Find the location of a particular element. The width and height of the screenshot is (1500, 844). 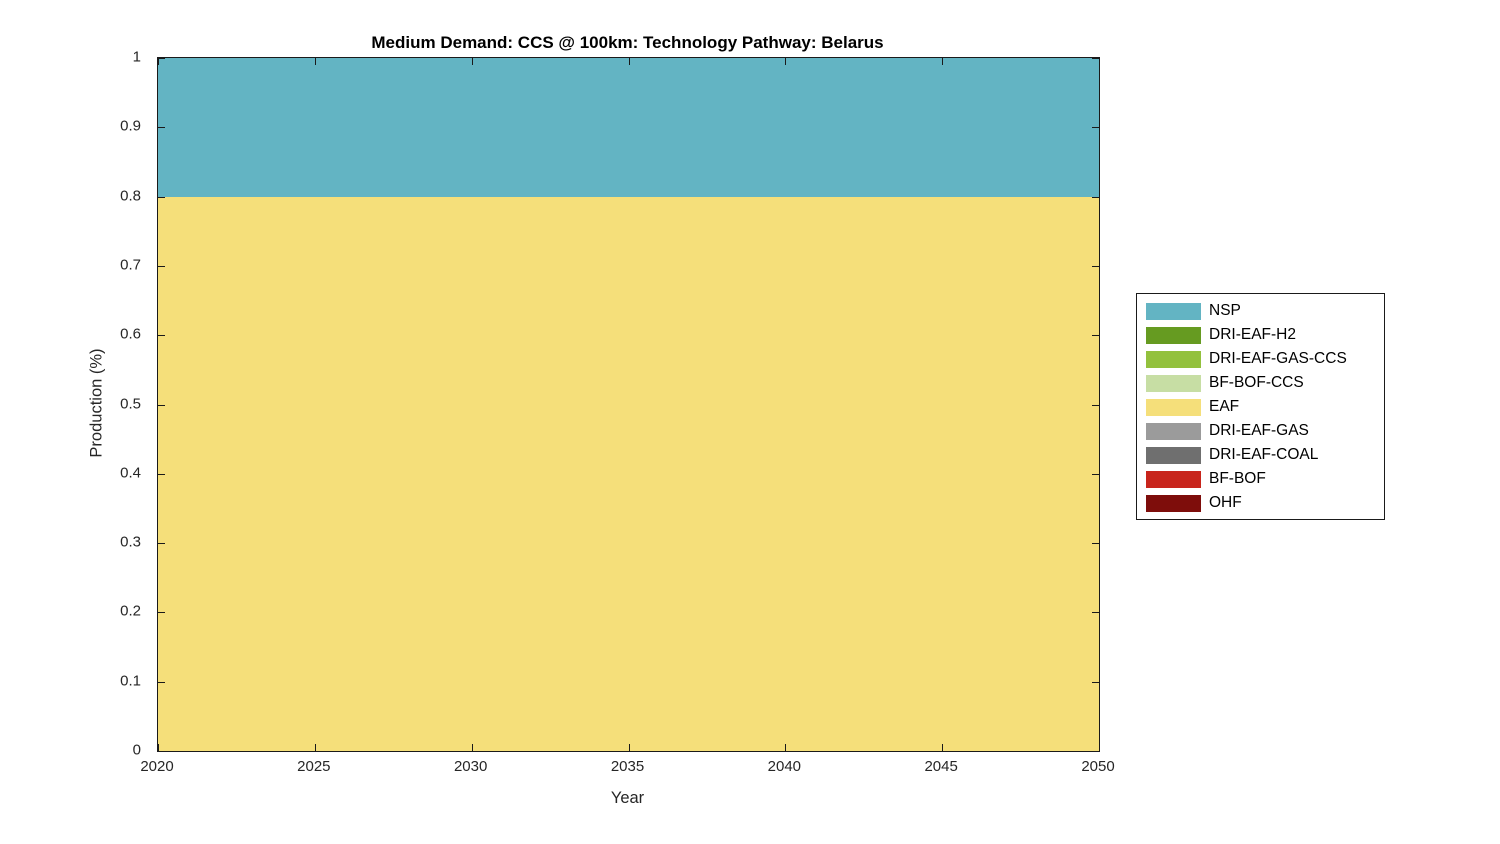

legend-item-dri-eaf-gas: DRI-EAF-GAS is located at coordinates (1260, 431).